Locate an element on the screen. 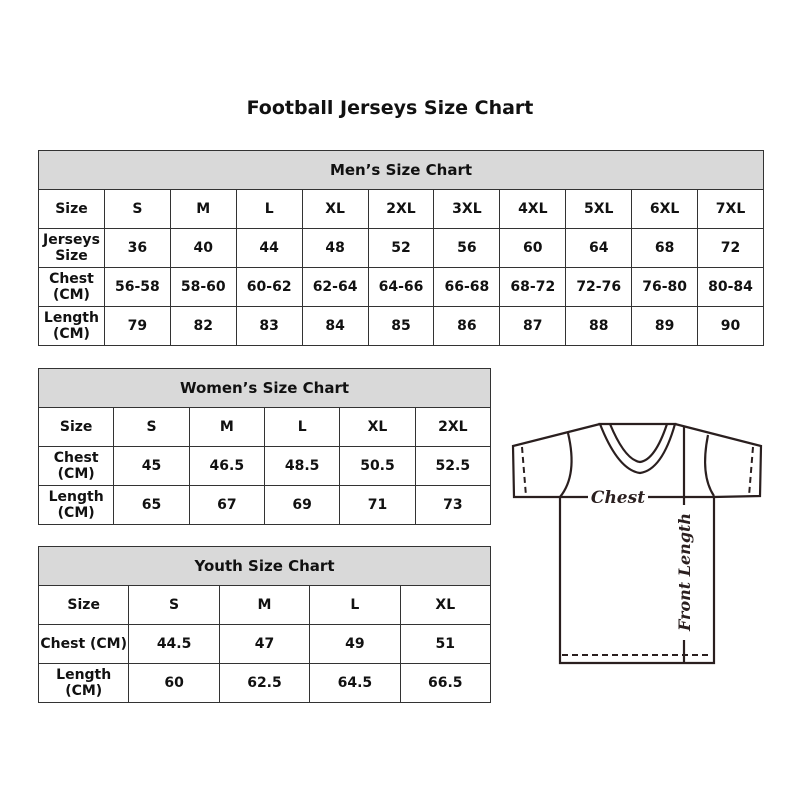 The height and width of the screenshot is (800, 800). table-cell: 6XL is located at coordinates (665, 209).